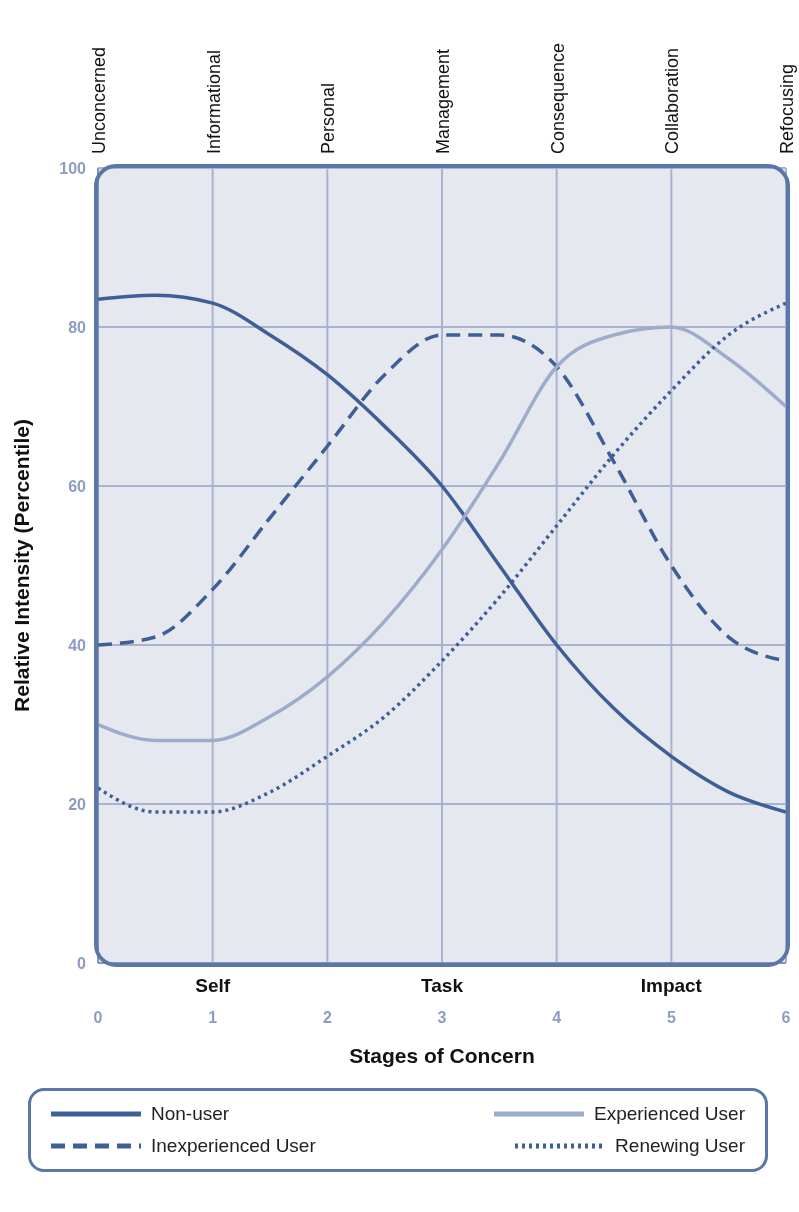 The width and height of the screenshot is (799, 1212). What do you see at coordinates (98, 1017) in the screenshot?
I see `x-tick-label: 0` at bounding box center [98, 1017].